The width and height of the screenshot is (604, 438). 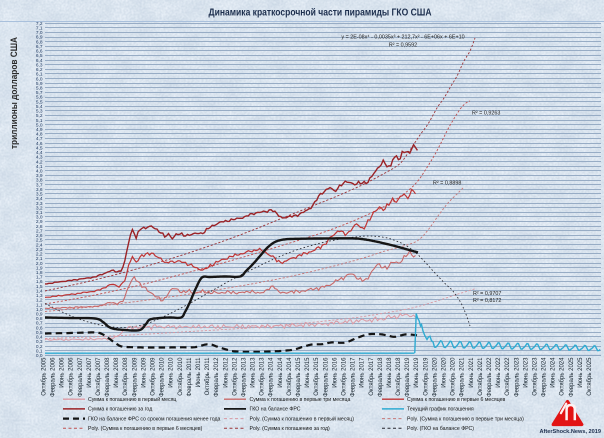 What do you see at coordinates (39, 218) in the screenshot?
I see `svg-text: 3,0` at bounding box center [39, 218].